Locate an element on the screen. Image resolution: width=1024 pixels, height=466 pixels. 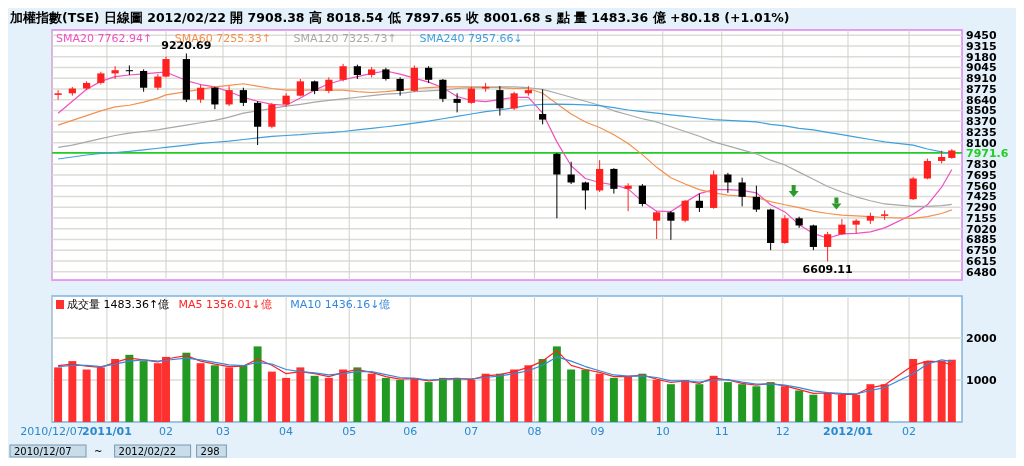
y-tick-label: 6885 is located at coordinates (981, 240).